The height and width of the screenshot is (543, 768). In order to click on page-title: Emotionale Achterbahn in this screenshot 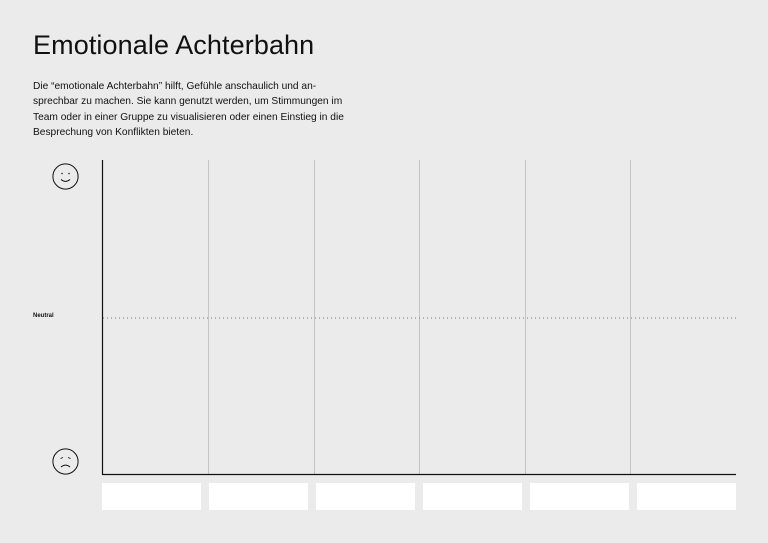, I will do `click(174, 45)`.